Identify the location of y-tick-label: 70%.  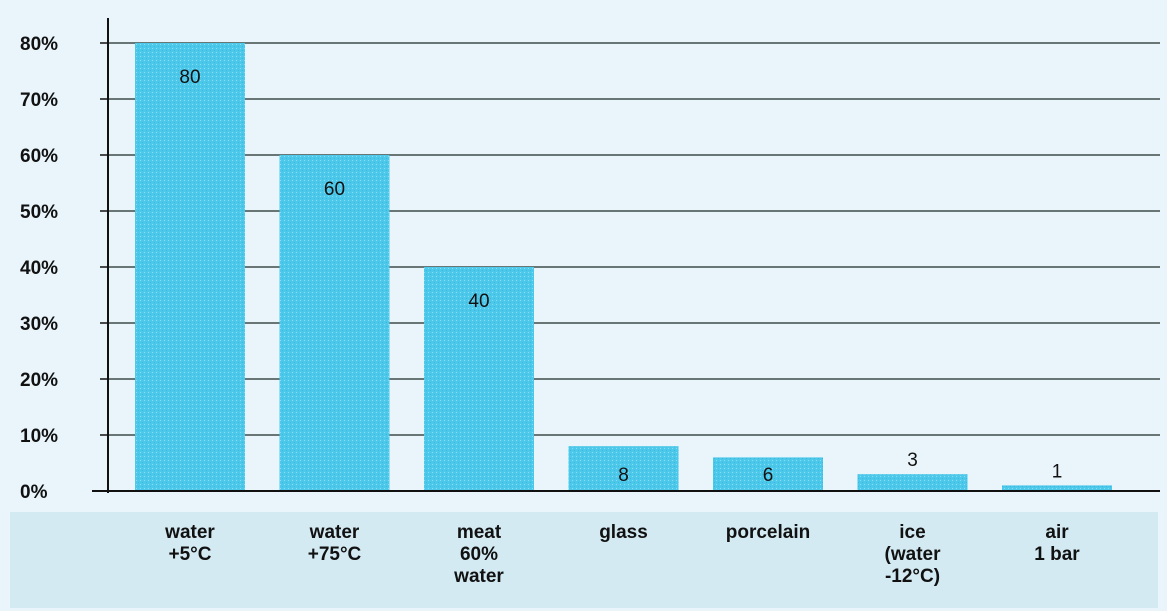
(39, 100).